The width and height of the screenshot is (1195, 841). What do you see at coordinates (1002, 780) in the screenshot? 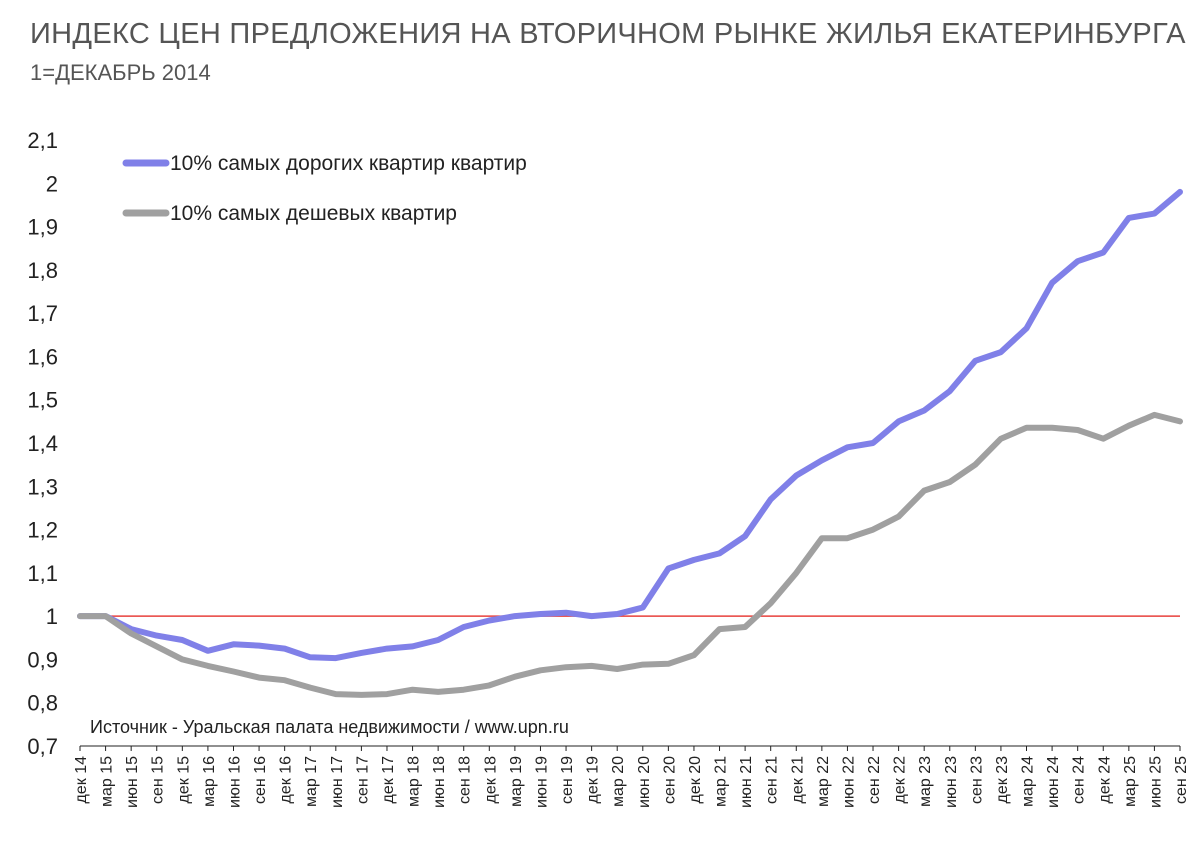
I see `x-tick-label: дек 23` at bounding box center [1002, 780].